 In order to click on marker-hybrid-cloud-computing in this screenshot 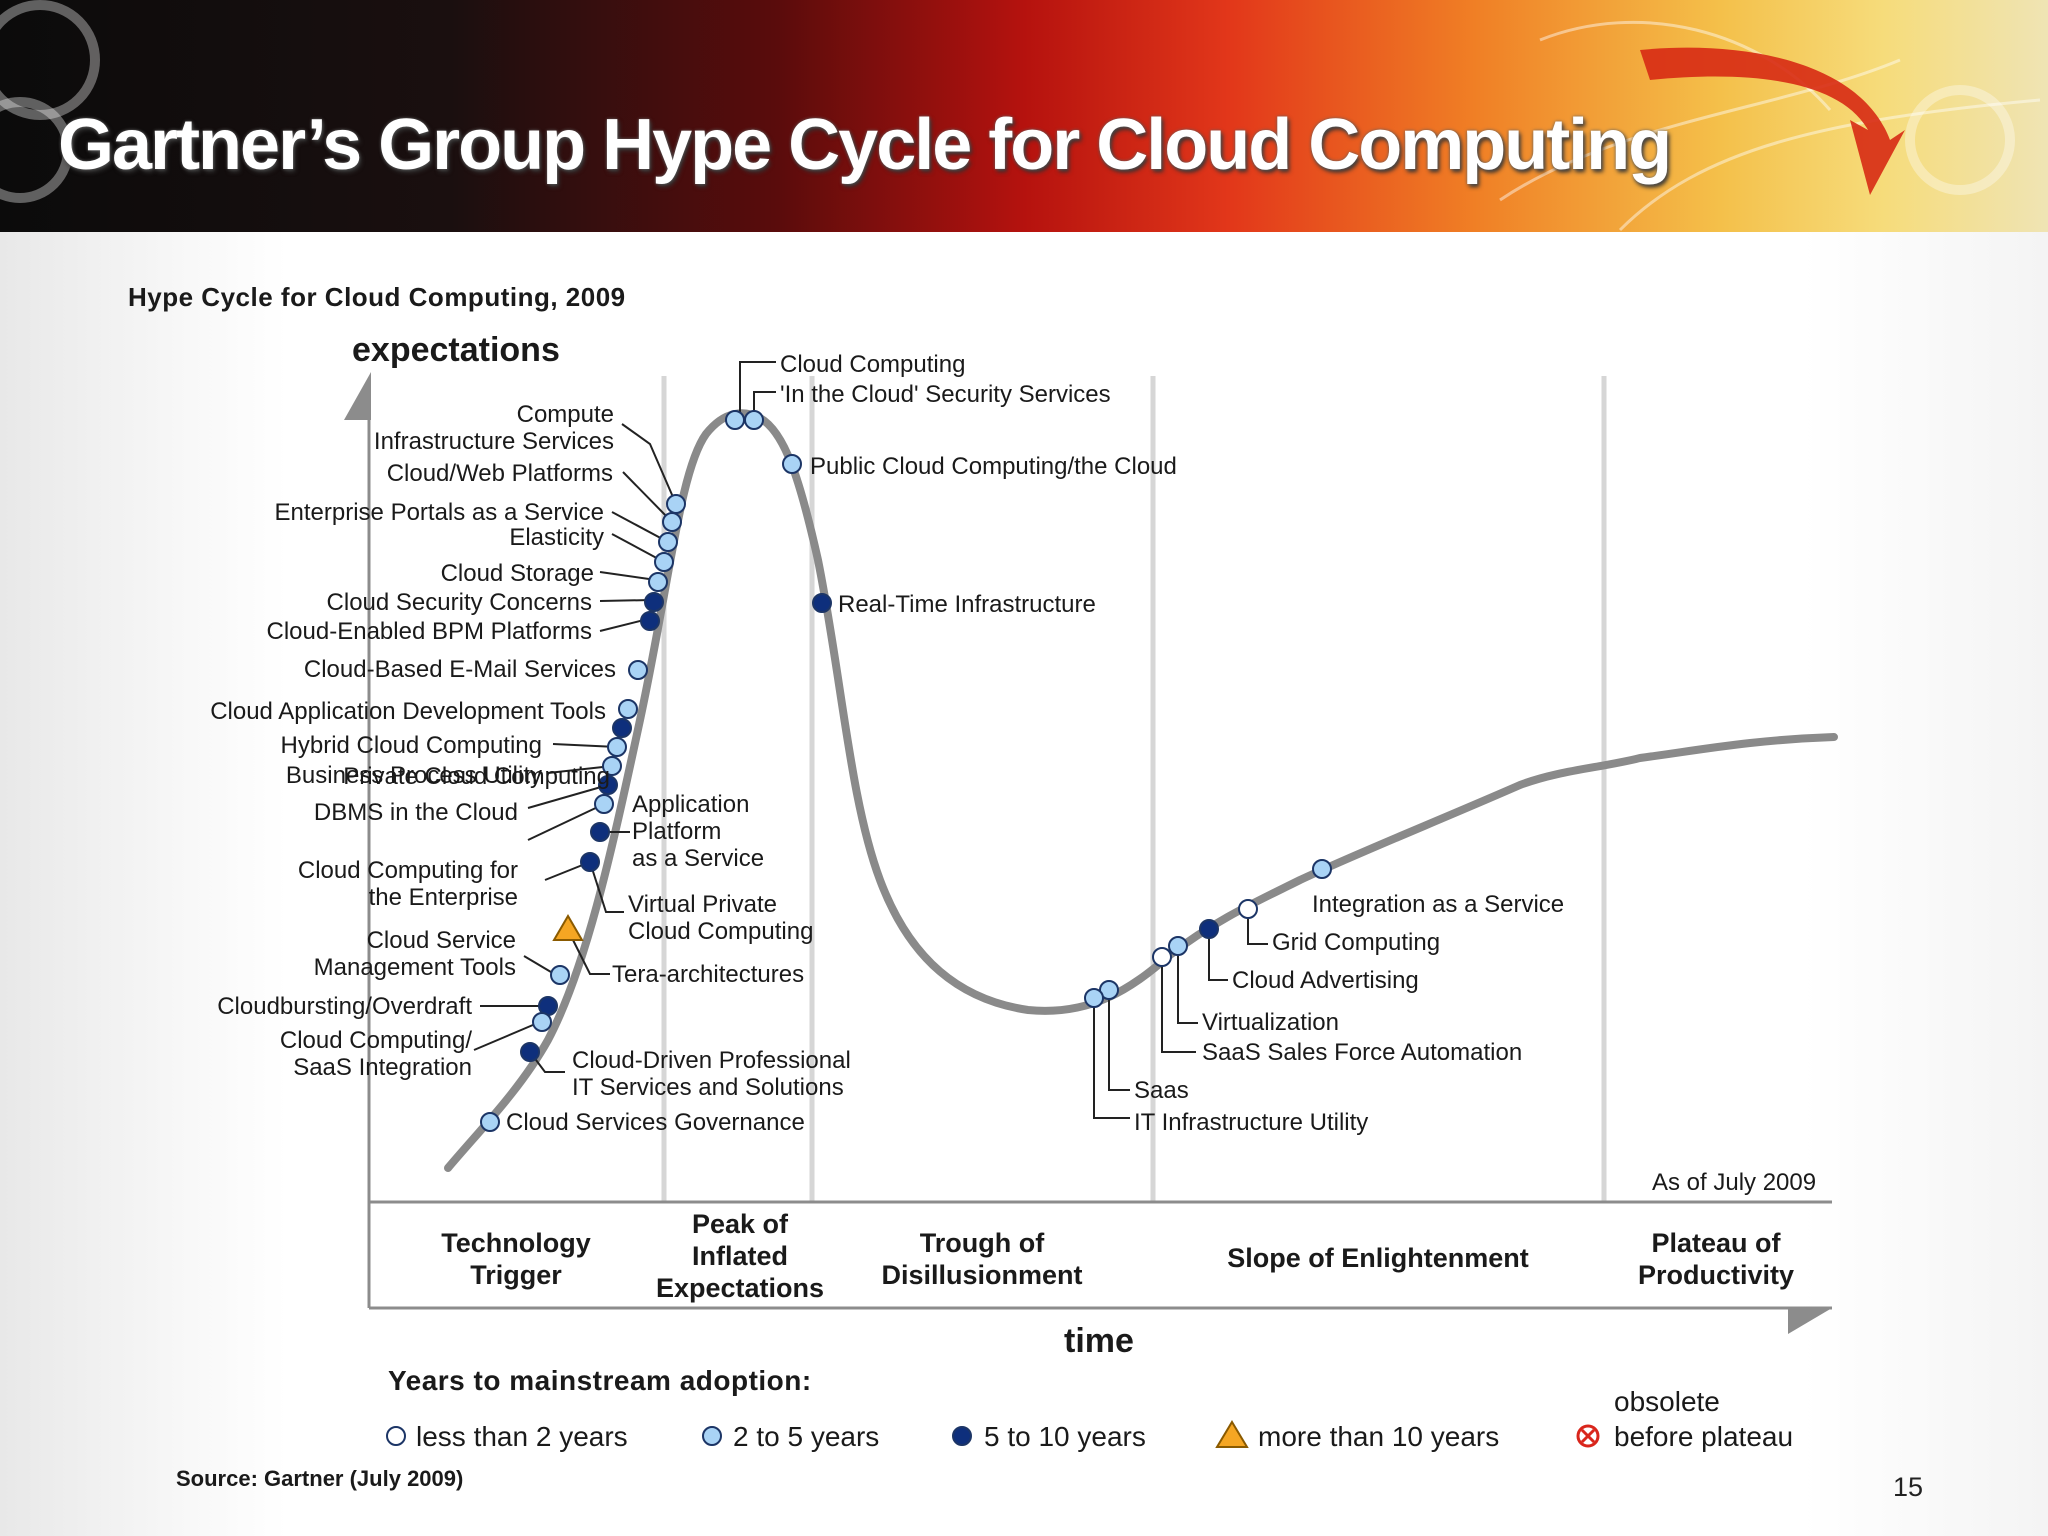, I will do `click(622, 728)`.